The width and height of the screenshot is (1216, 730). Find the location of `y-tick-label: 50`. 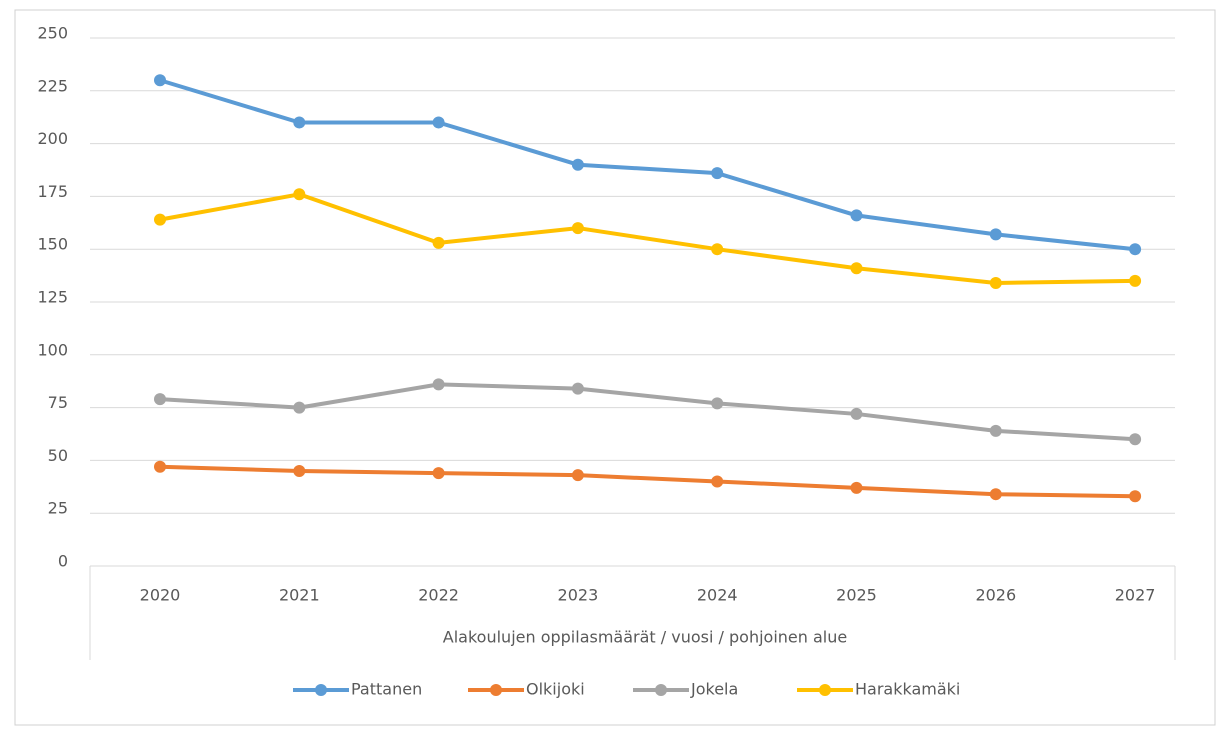

y-tick-label: 50 is located at coordinates (58, 455).